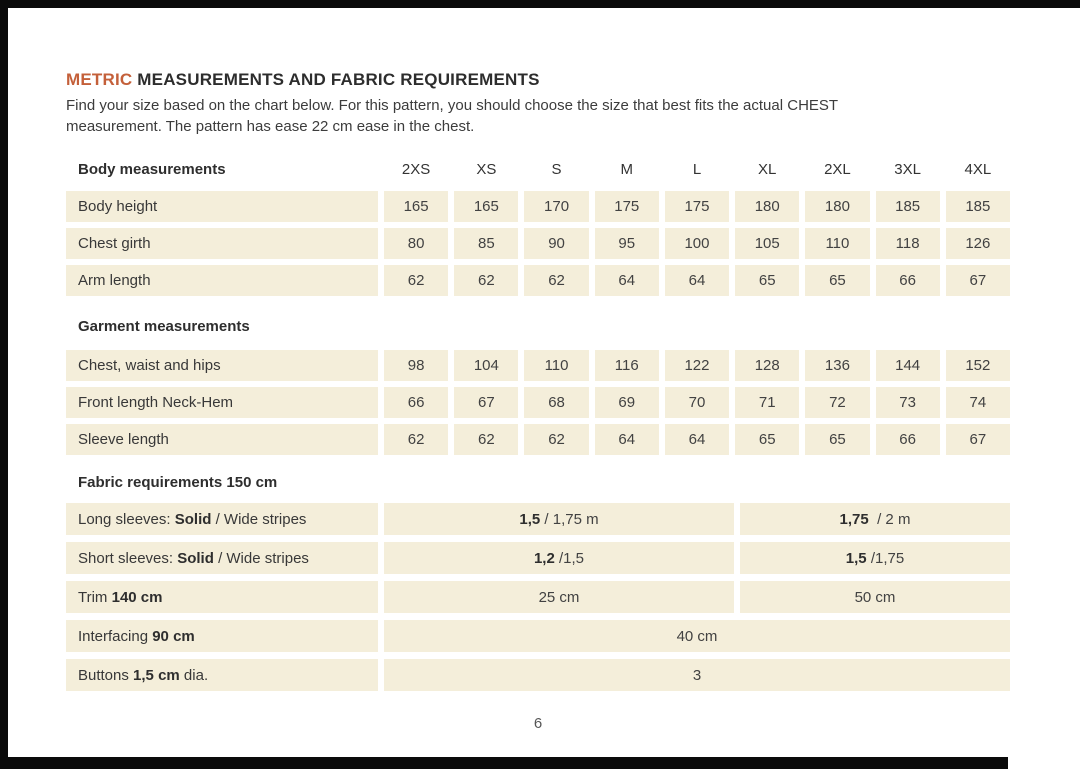 The width and height of the screenshot is (1080, 769). What do you see at coordinates (875, 597) in the screenshot?
I see `value-cell: 50 cm` at bounding box center [875, 597].